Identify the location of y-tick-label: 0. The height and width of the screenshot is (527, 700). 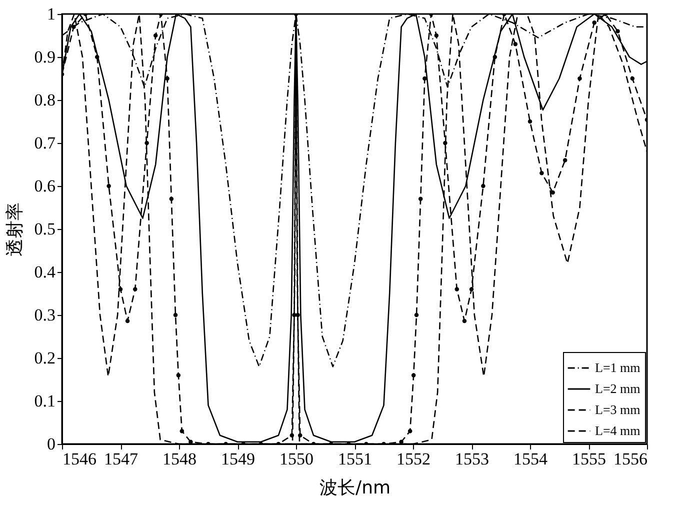
(51, 444).